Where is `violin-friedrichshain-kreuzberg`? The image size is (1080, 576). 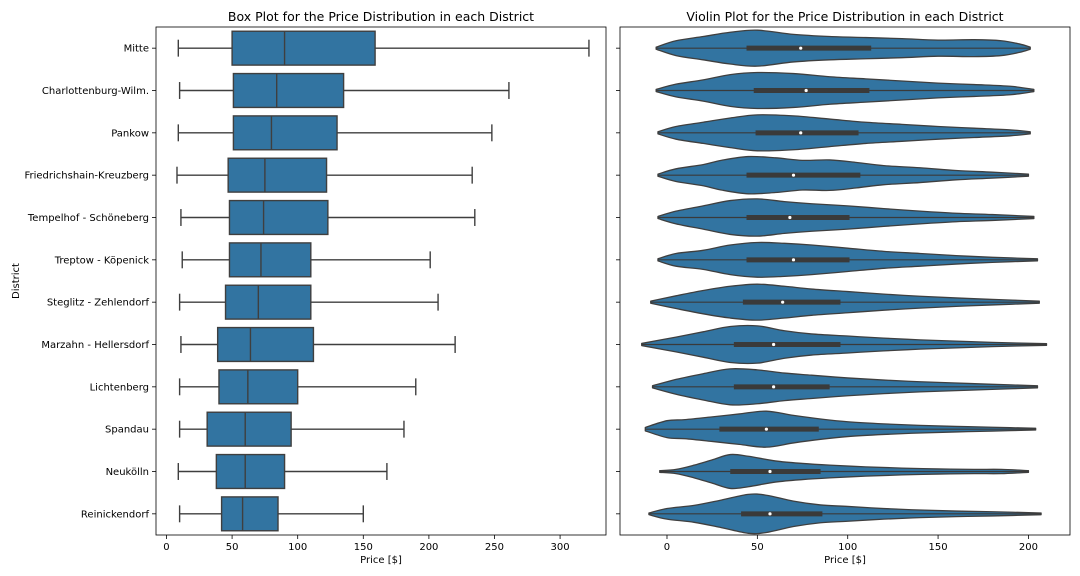
violin-friedrichshain-kreuzberg is located at coordinates (843, 175).